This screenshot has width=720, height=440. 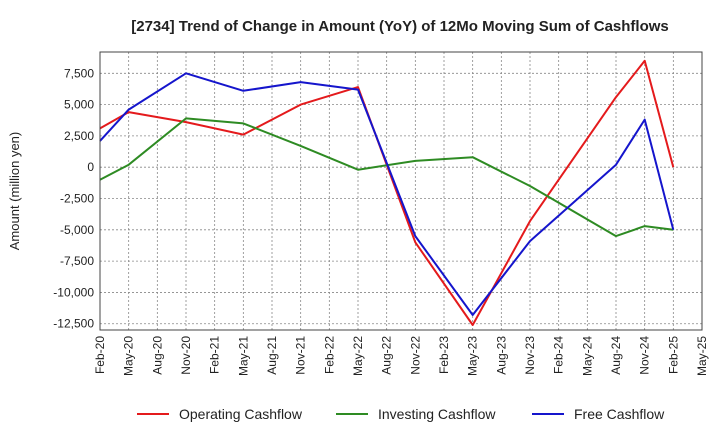 What do you see at coordinates (272, 355) in the screenshot?
I see `x-tick-label: Aug-21` at bounding box center [272, 355].